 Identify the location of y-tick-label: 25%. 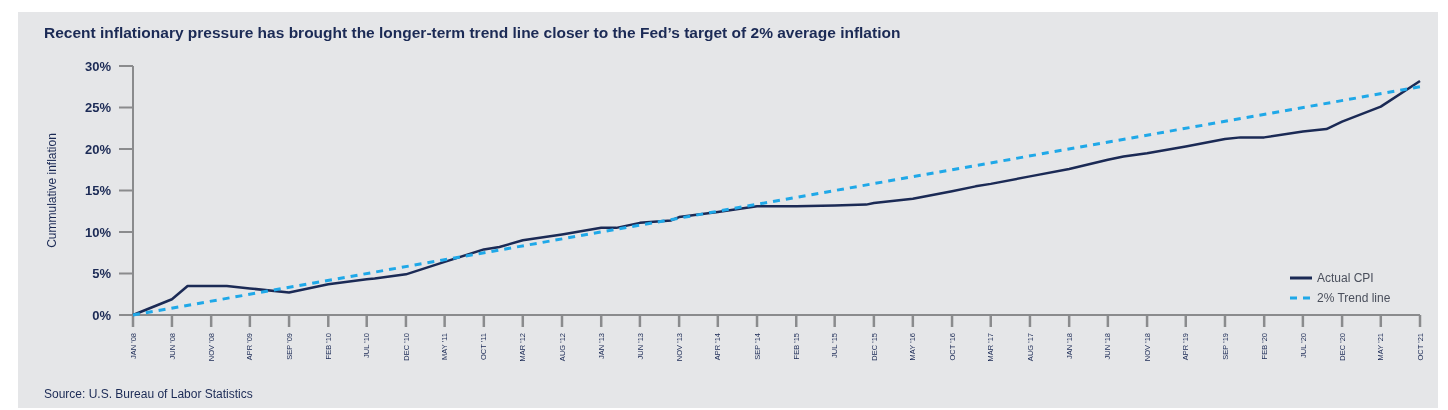
(98, 108).